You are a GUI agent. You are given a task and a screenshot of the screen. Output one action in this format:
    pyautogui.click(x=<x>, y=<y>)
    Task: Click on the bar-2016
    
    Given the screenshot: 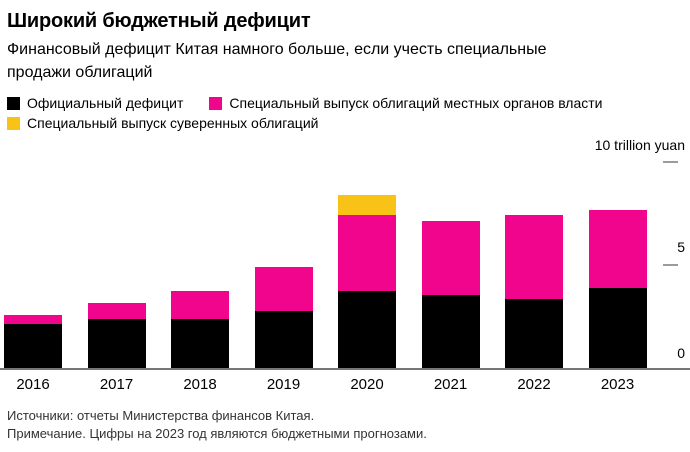 What is the action you would take?
    pyautogui.click(x=33, y=341)
    